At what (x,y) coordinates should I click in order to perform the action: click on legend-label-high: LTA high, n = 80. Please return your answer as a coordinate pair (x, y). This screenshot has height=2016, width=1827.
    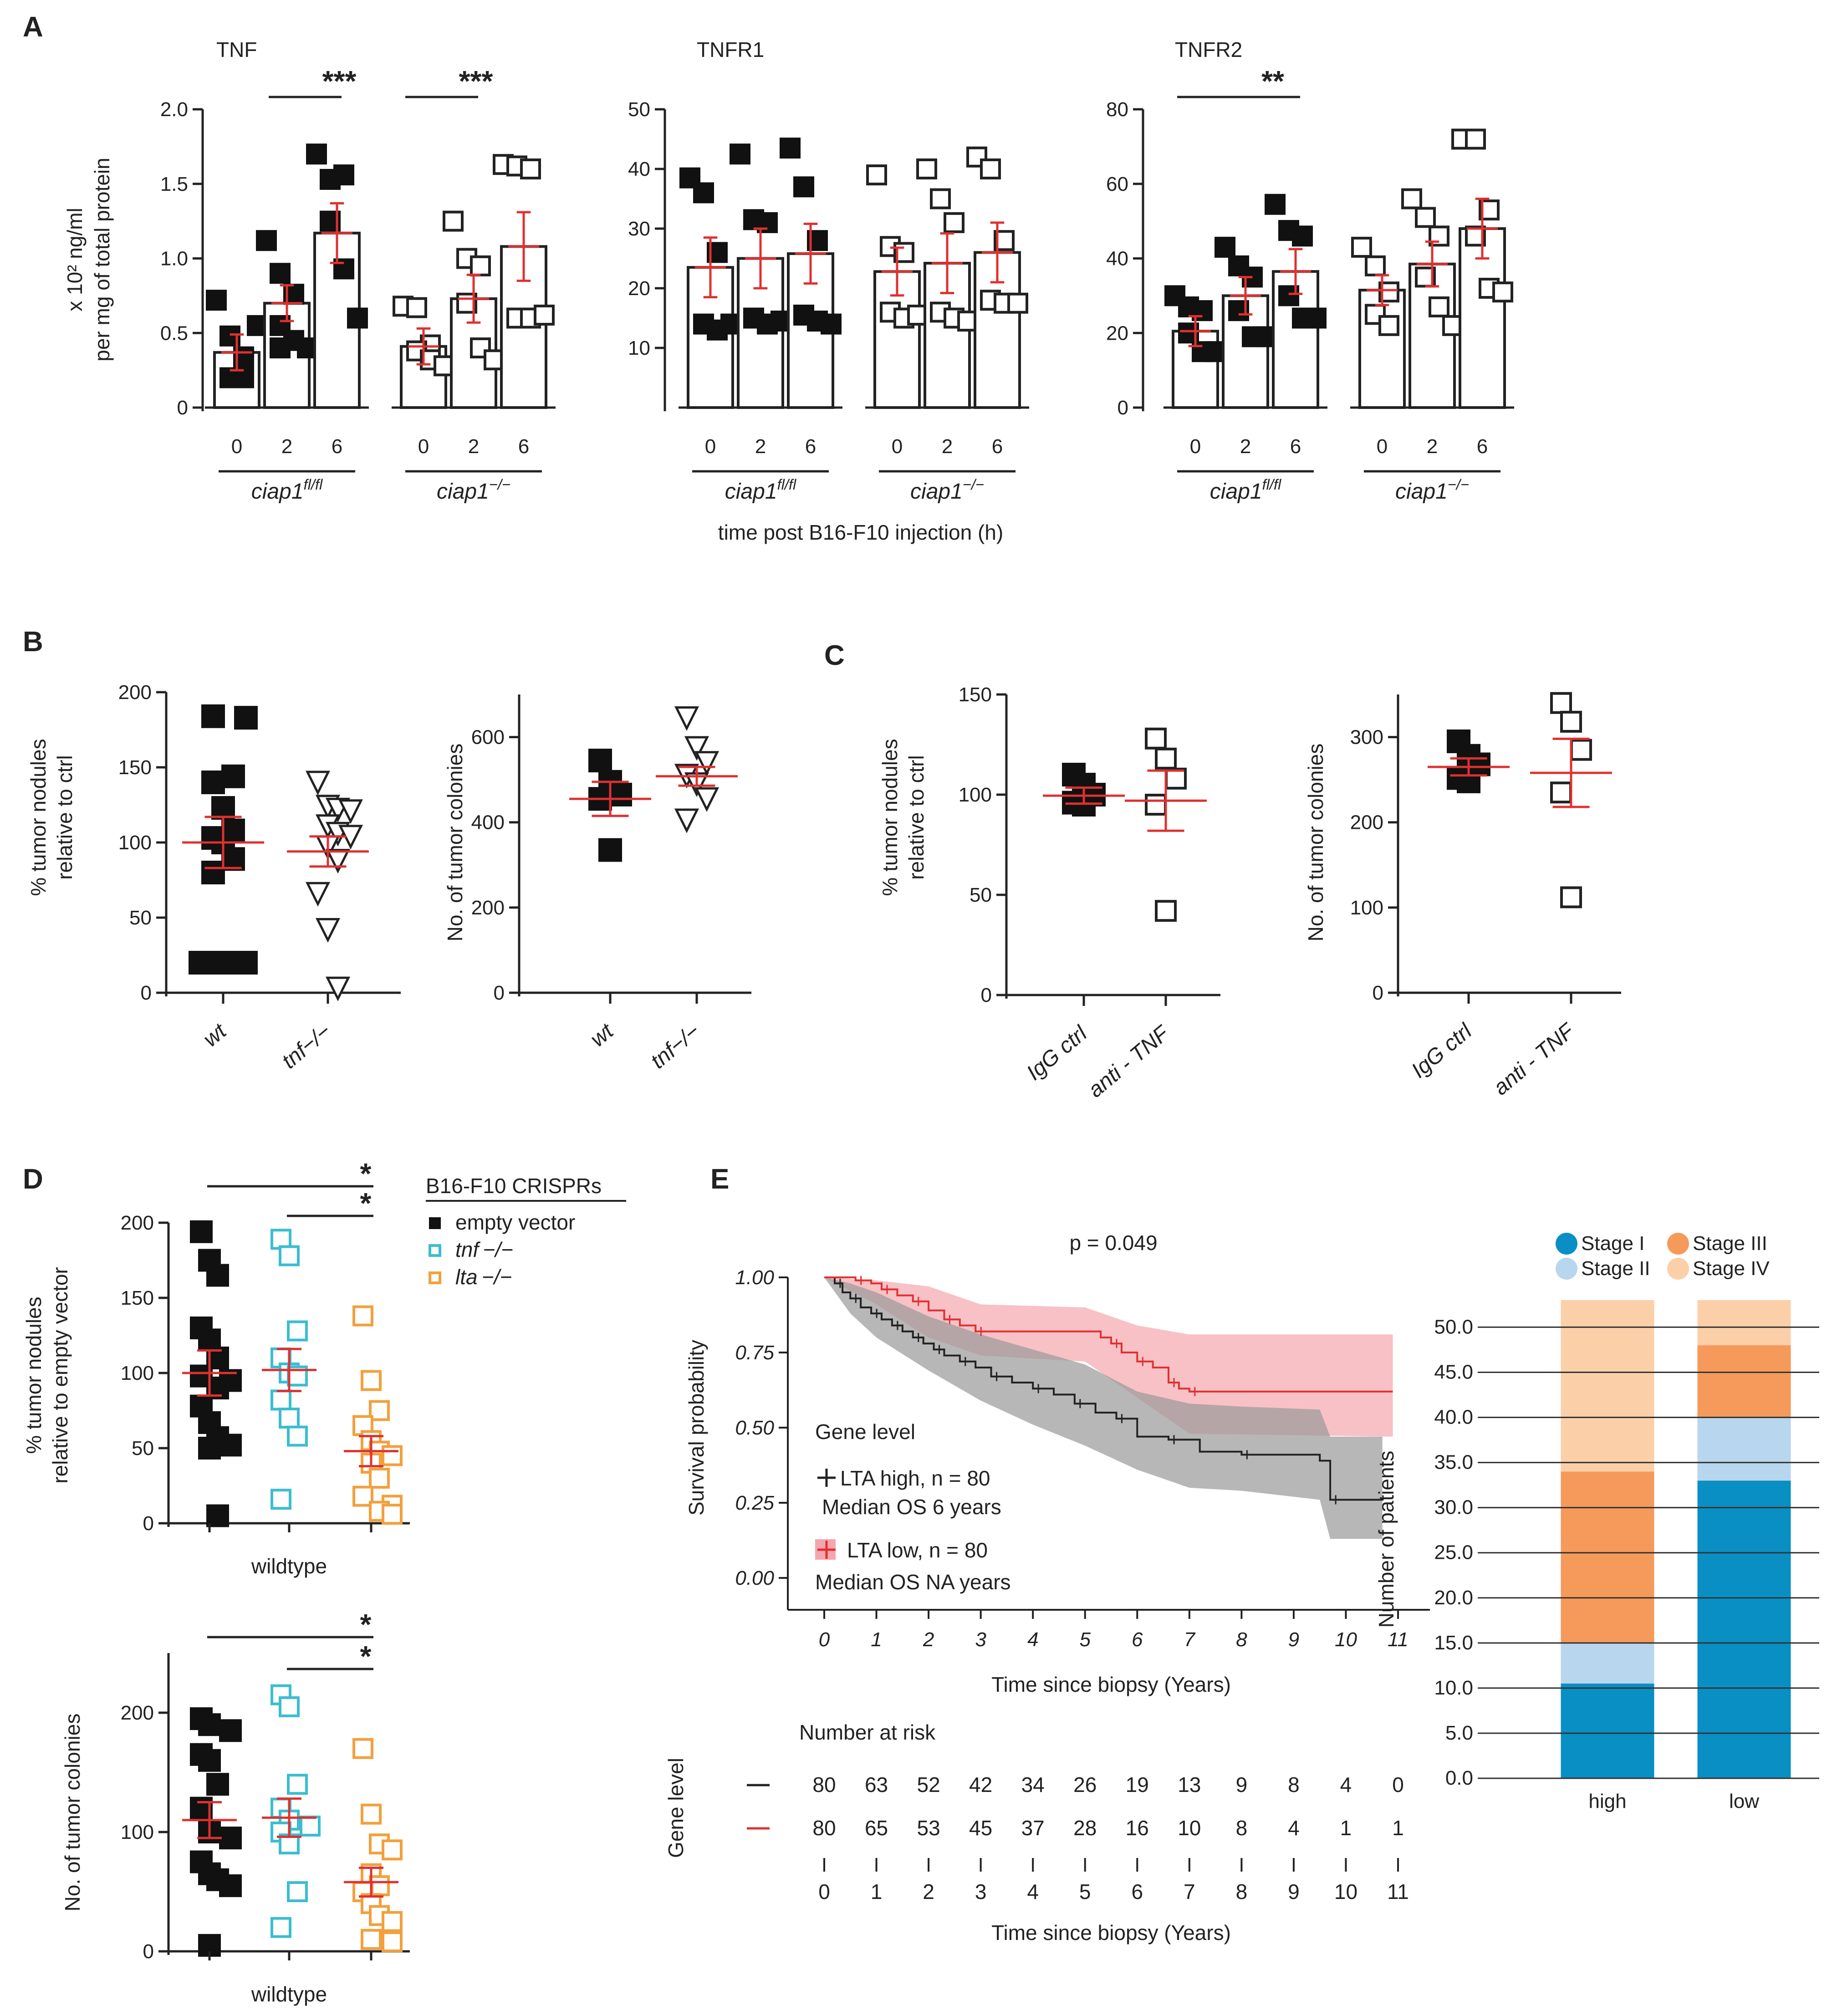
    Looking at the image, I should click on (915, 1478).